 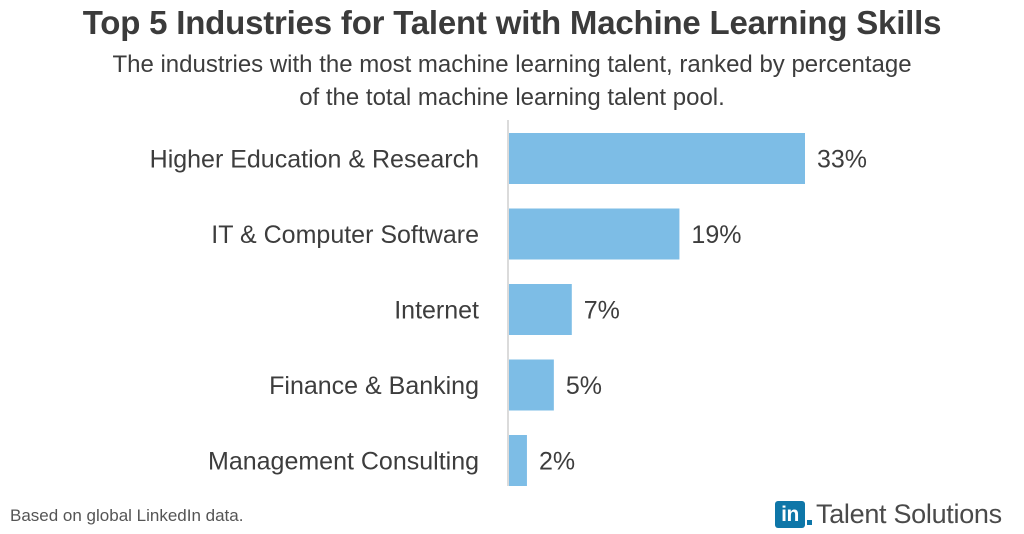 What do you see at coordinates (127, 515) in the screenshot?
I see `footnote: Based on global LinkedIn data.` at bounding box center [127, 515].